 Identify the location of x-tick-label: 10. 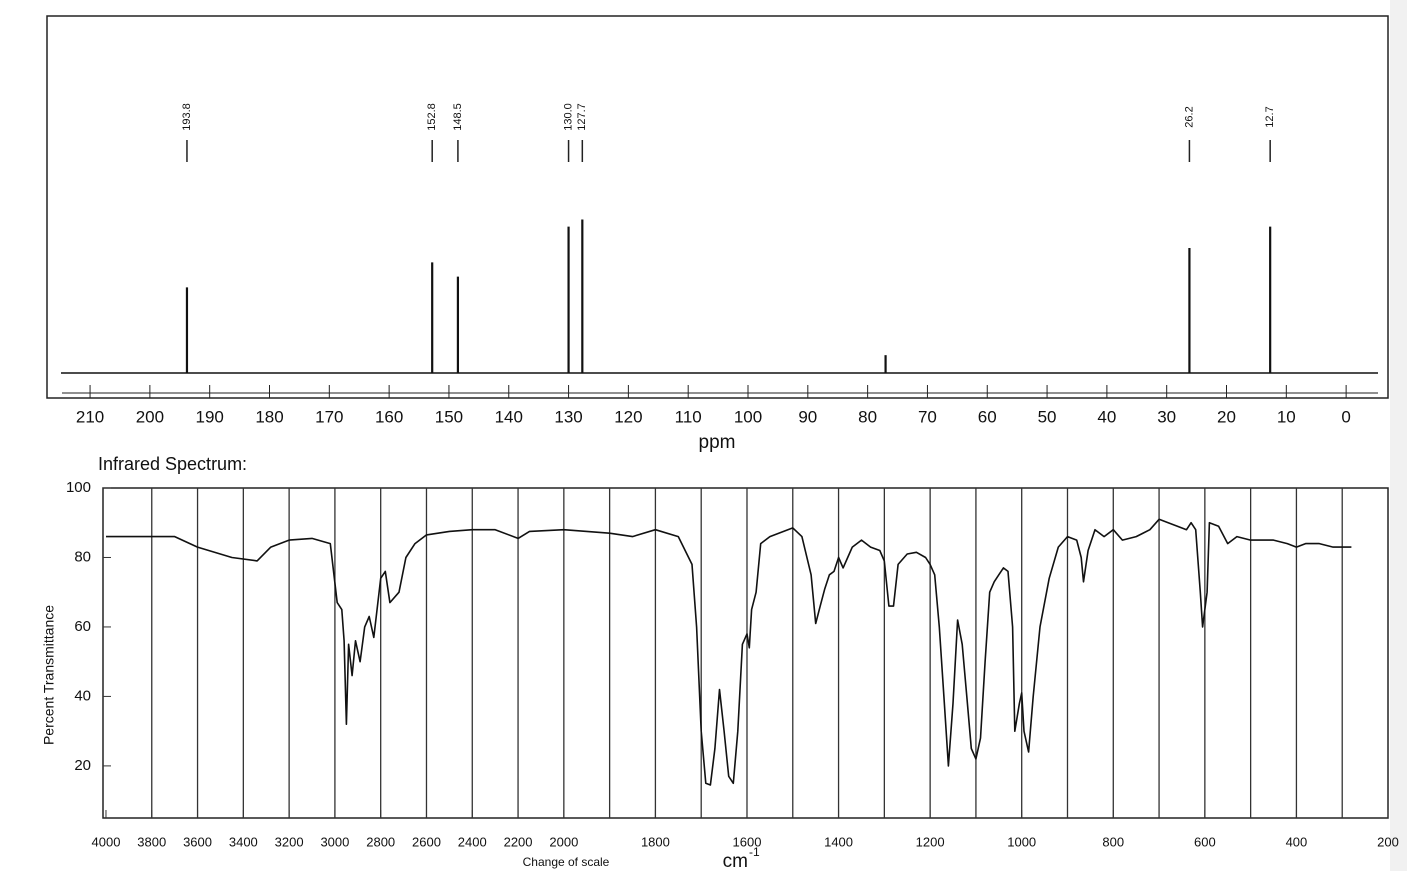
(1286, 416).